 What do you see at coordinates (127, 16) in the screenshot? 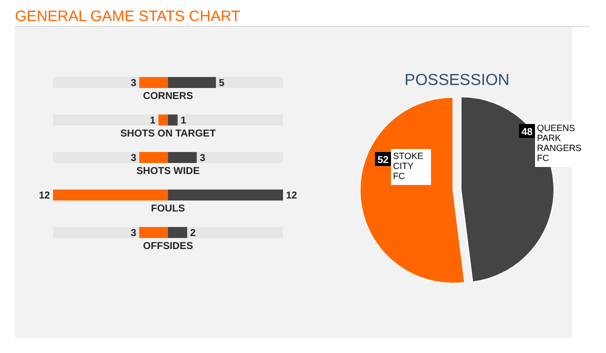
I see `chart-title: GENERAL GAME STATS CHART` at bounding box center [127, 16].